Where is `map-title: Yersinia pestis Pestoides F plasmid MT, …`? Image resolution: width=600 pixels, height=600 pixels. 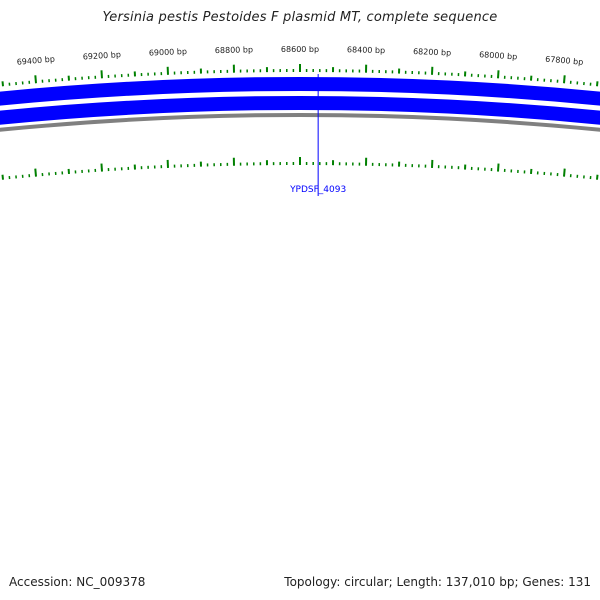 map-title: Yersinia pestis Pestoides F plasmid MT, … is located at coordinates (300, 17).